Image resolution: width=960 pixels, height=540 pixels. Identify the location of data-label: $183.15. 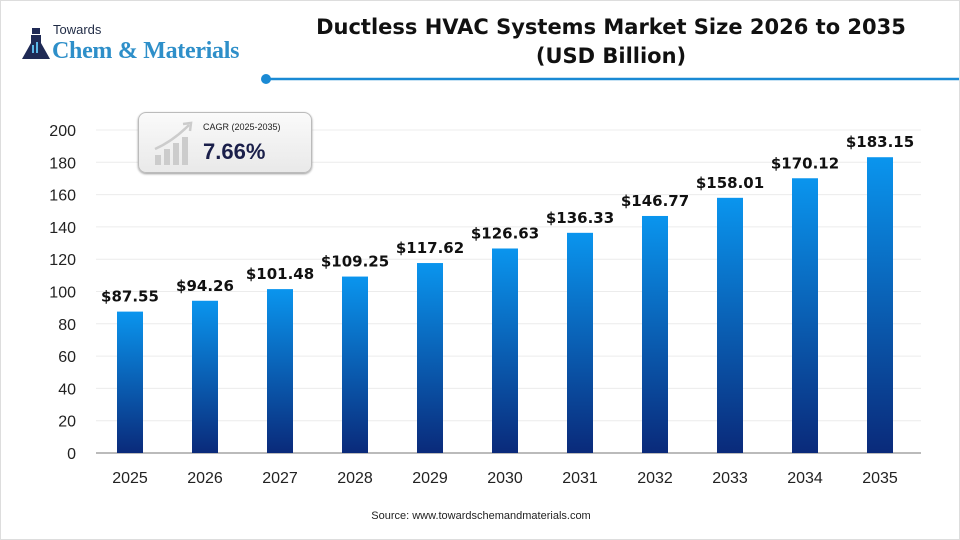
(880, 142).